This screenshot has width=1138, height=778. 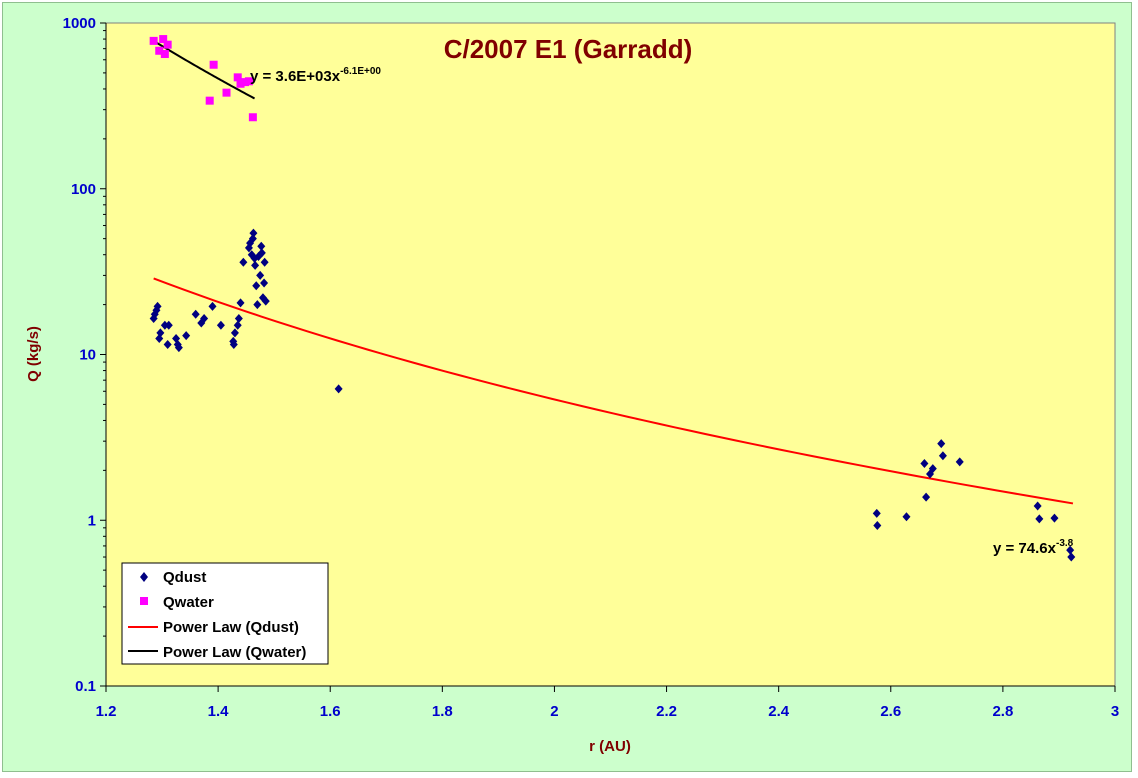 I want to click on qwater-fit-equation-base: y = 3.6E+03x, so click(x=295, y=76).